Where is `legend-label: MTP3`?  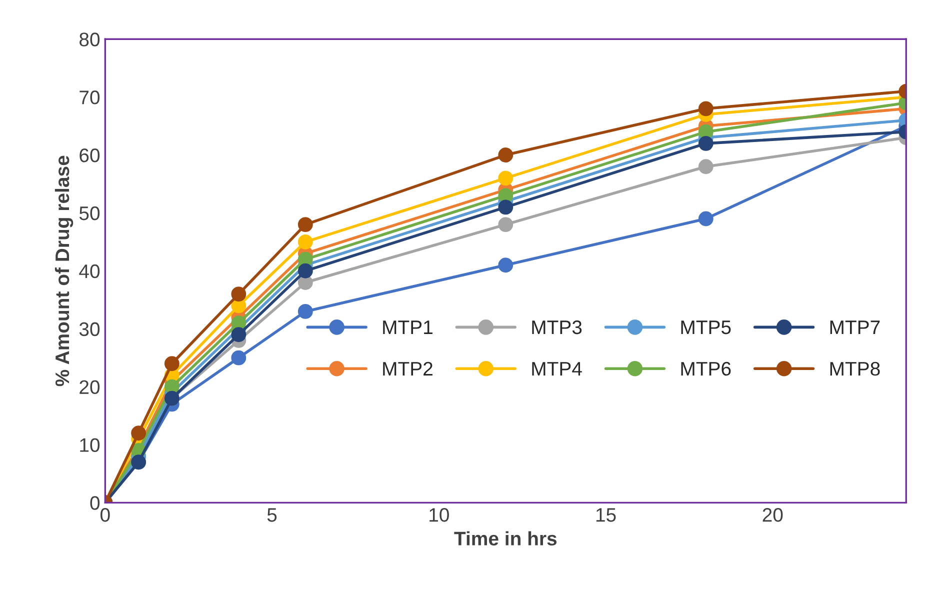 legend-label: MTP3 is located at coordinates (557, 327).